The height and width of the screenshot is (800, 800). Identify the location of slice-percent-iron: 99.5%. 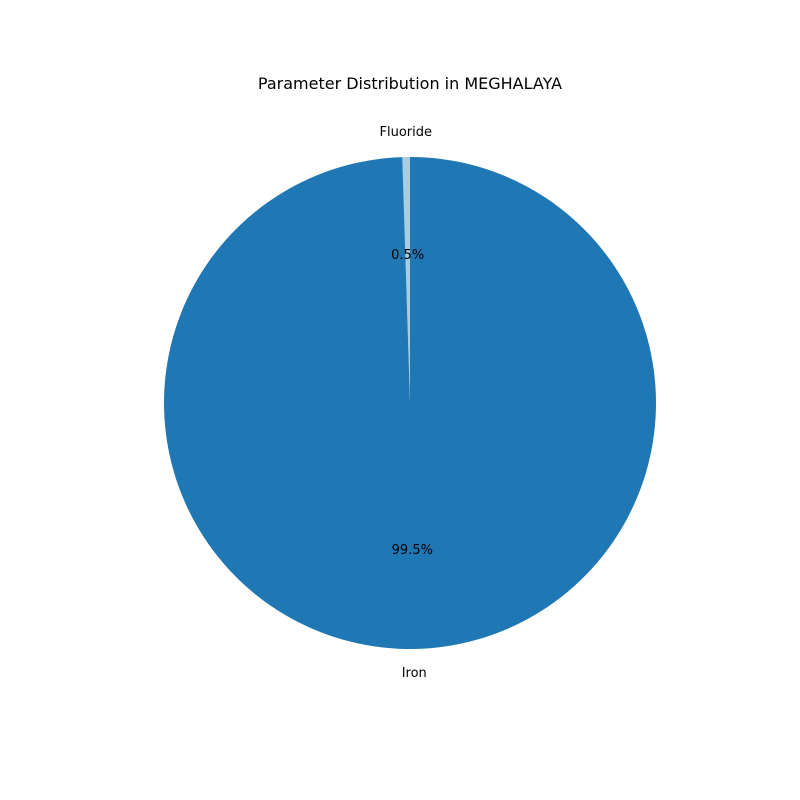
(412, 550).